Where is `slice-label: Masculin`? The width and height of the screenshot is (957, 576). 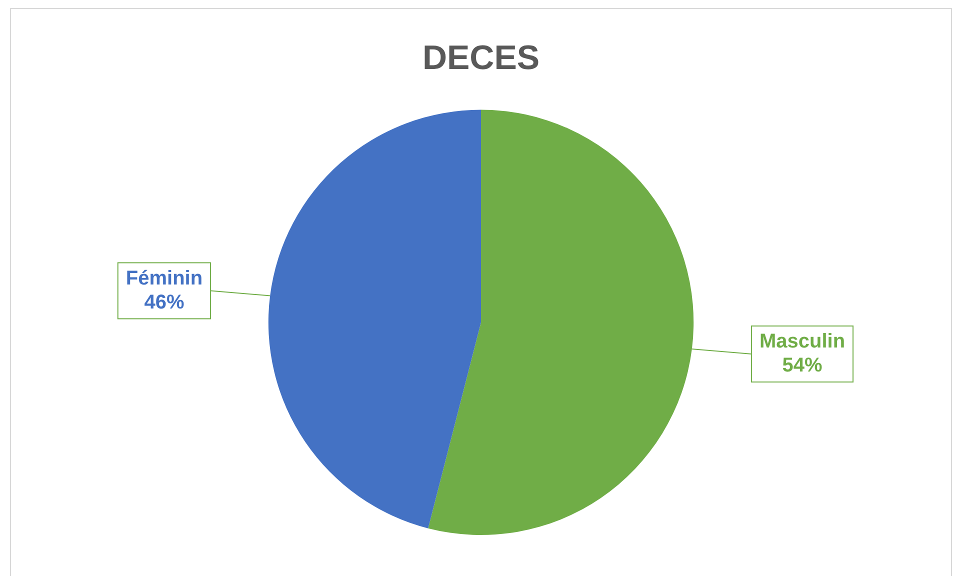 slice-label: Masculin is located at coordinates (802, 341).